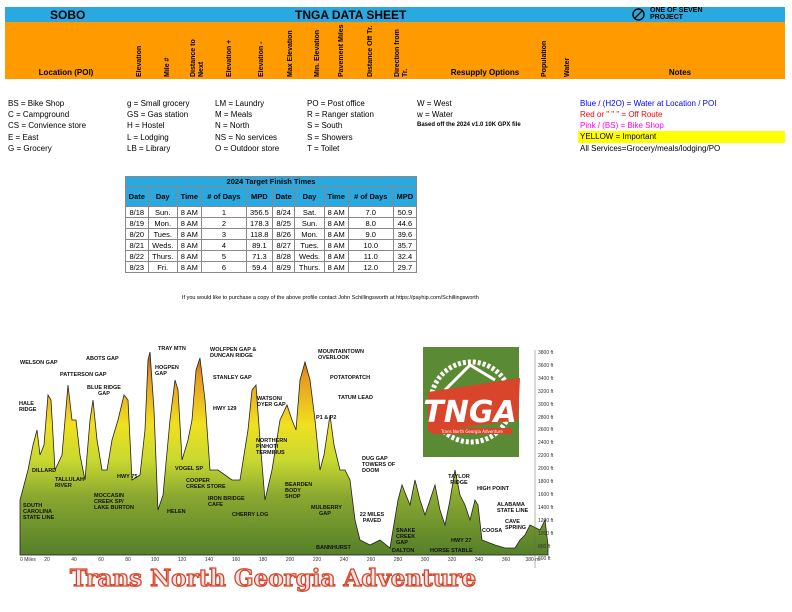 The width and height of the screenshot is (792, 612). What do you see at coordinates (271, 256) in the screenshot?
I see `table-row: 8/22 Thurs. 8 AM 5 71.3 8/28 Weds. 8 AM 11.0 32.4` at bounding box center [271, 256].